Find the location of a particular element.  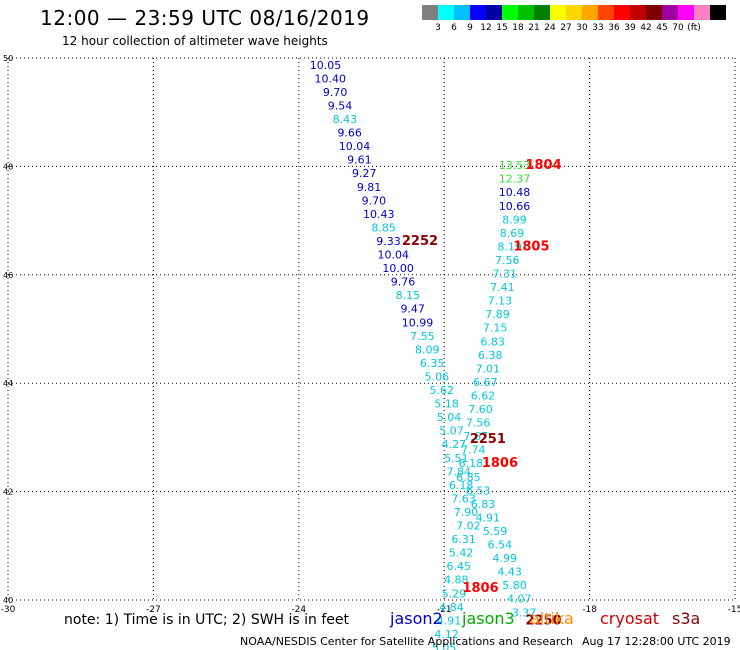

legend-label: 45 is located at coordinates (662, 28).